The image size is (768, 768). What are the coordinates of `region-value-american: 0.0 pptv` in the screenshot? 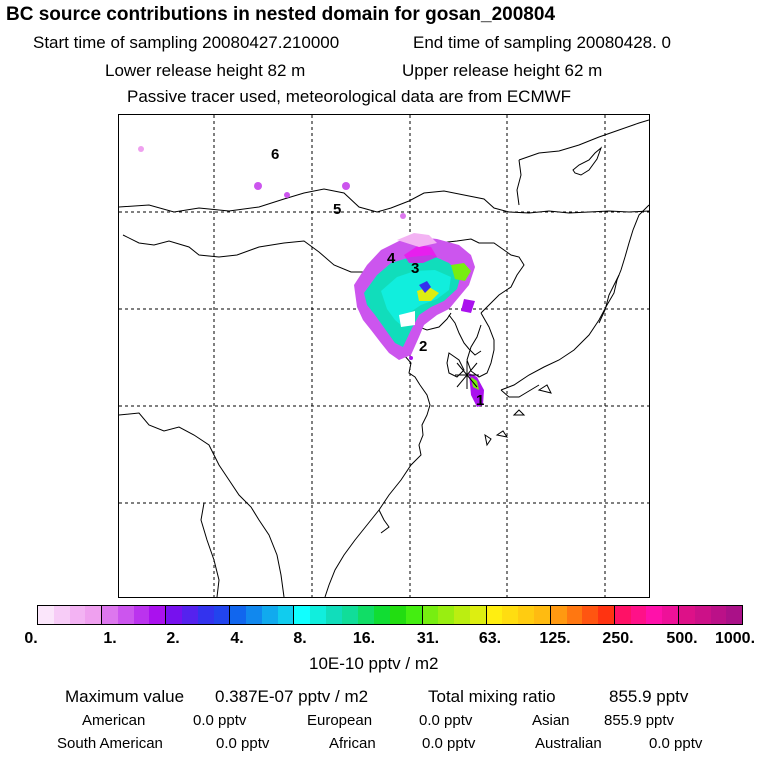 It's located at (220, 720).